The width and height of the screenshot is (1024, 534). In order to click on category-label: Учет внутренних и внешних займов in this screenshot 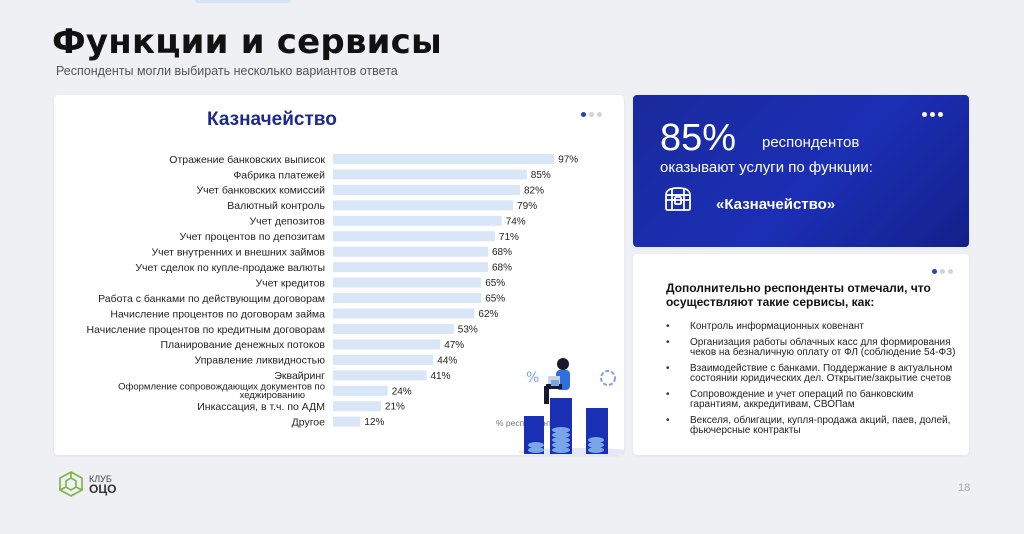, I will do `click(238, 253)`.